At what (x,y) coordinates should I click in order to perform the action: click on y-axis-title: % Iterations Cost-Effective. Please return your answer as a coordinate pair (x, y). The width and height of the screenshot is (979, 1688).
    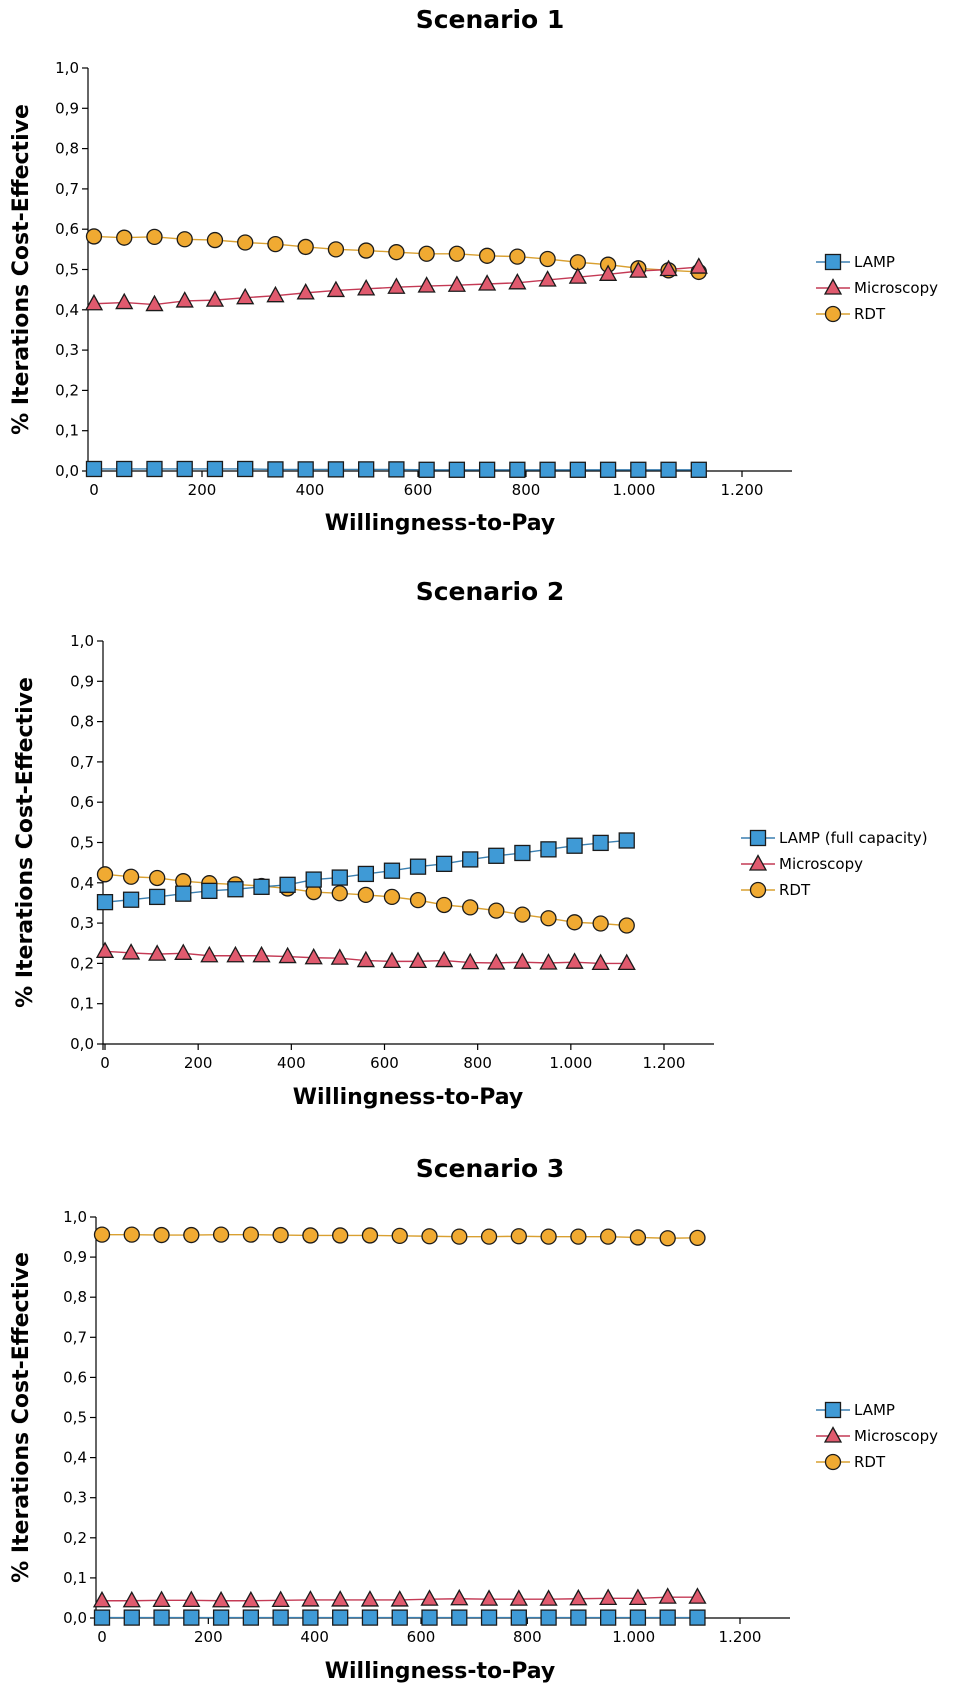
    Looking at the image, I should click on (21, 269).